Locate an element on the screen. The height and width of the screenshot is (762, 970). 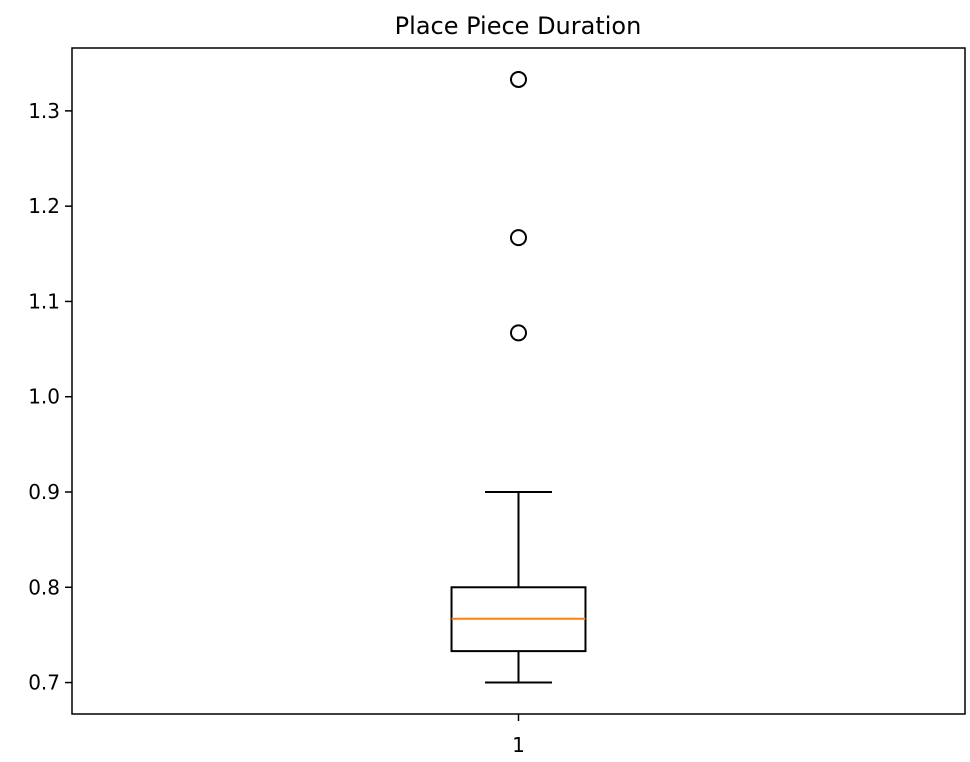
y-tick-label: 1.3 is located at coordinates (44, 111).